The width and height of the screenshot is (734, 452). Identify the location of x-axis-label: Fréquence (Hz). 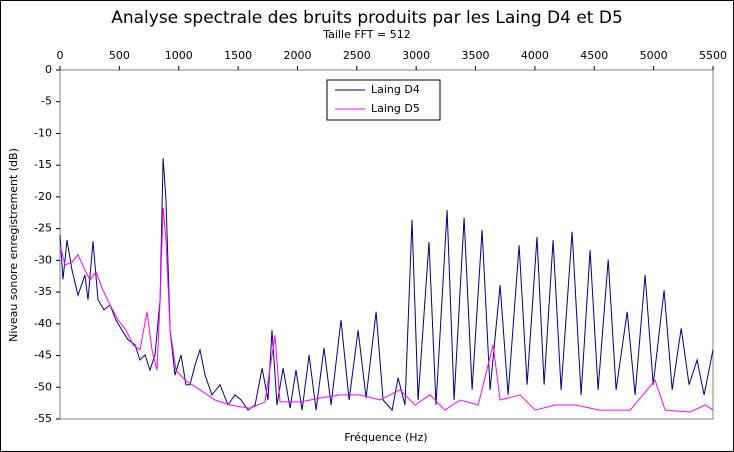
(385, 437).